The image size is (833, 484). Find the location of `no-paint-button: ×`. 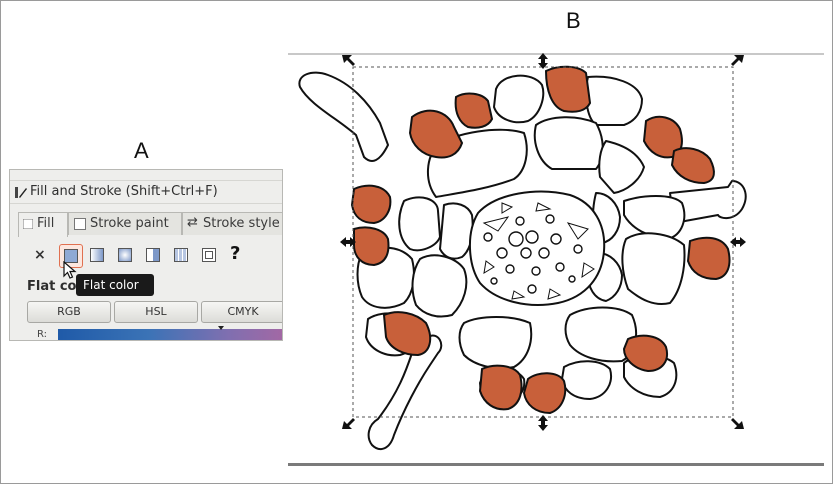

no-paint-button: × is located at coordinates (40, 255).